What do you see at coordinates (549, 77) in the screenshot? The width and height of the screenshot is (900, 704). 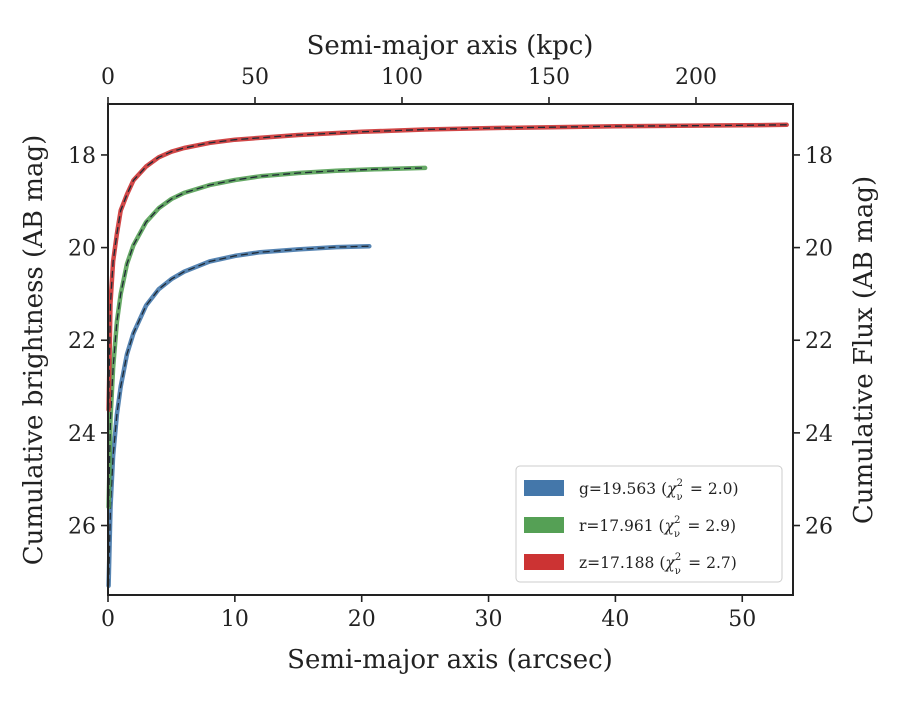 I see `top-x-tick-label-150: 150` at bounding box center [549, 77].